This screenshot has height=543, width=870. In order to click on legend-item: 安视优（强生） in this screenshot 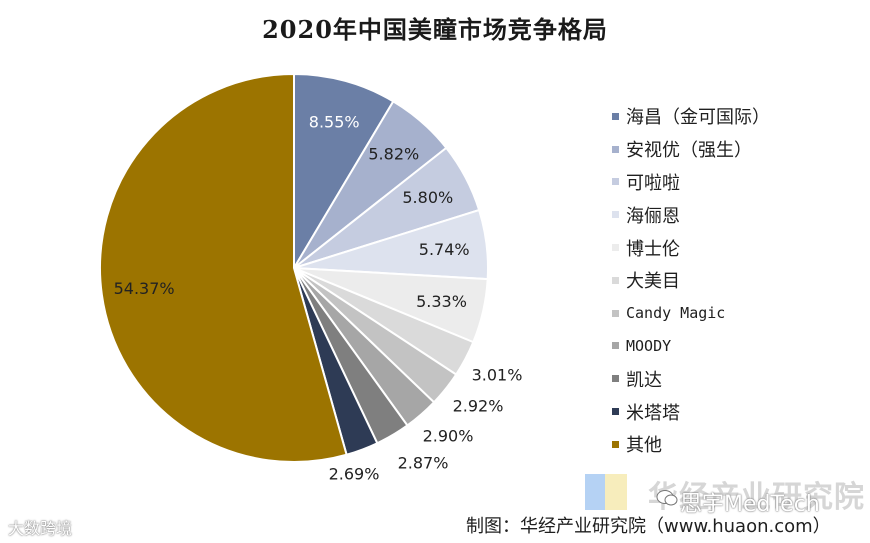, I will do `click(691, 149)`.